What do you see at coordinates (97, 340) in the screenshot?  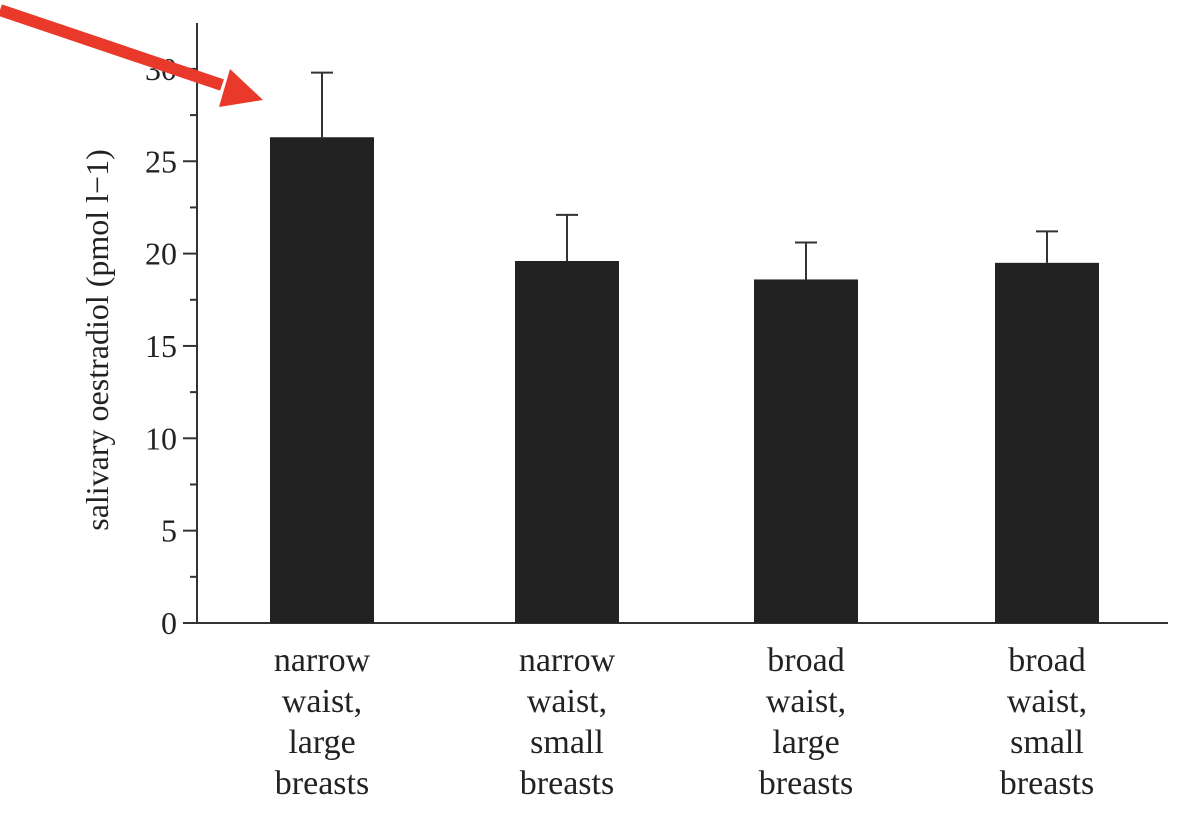 I see `y-axis-label: salivary oestradiol (pmol l−1)` at bounding box center [97, 340].